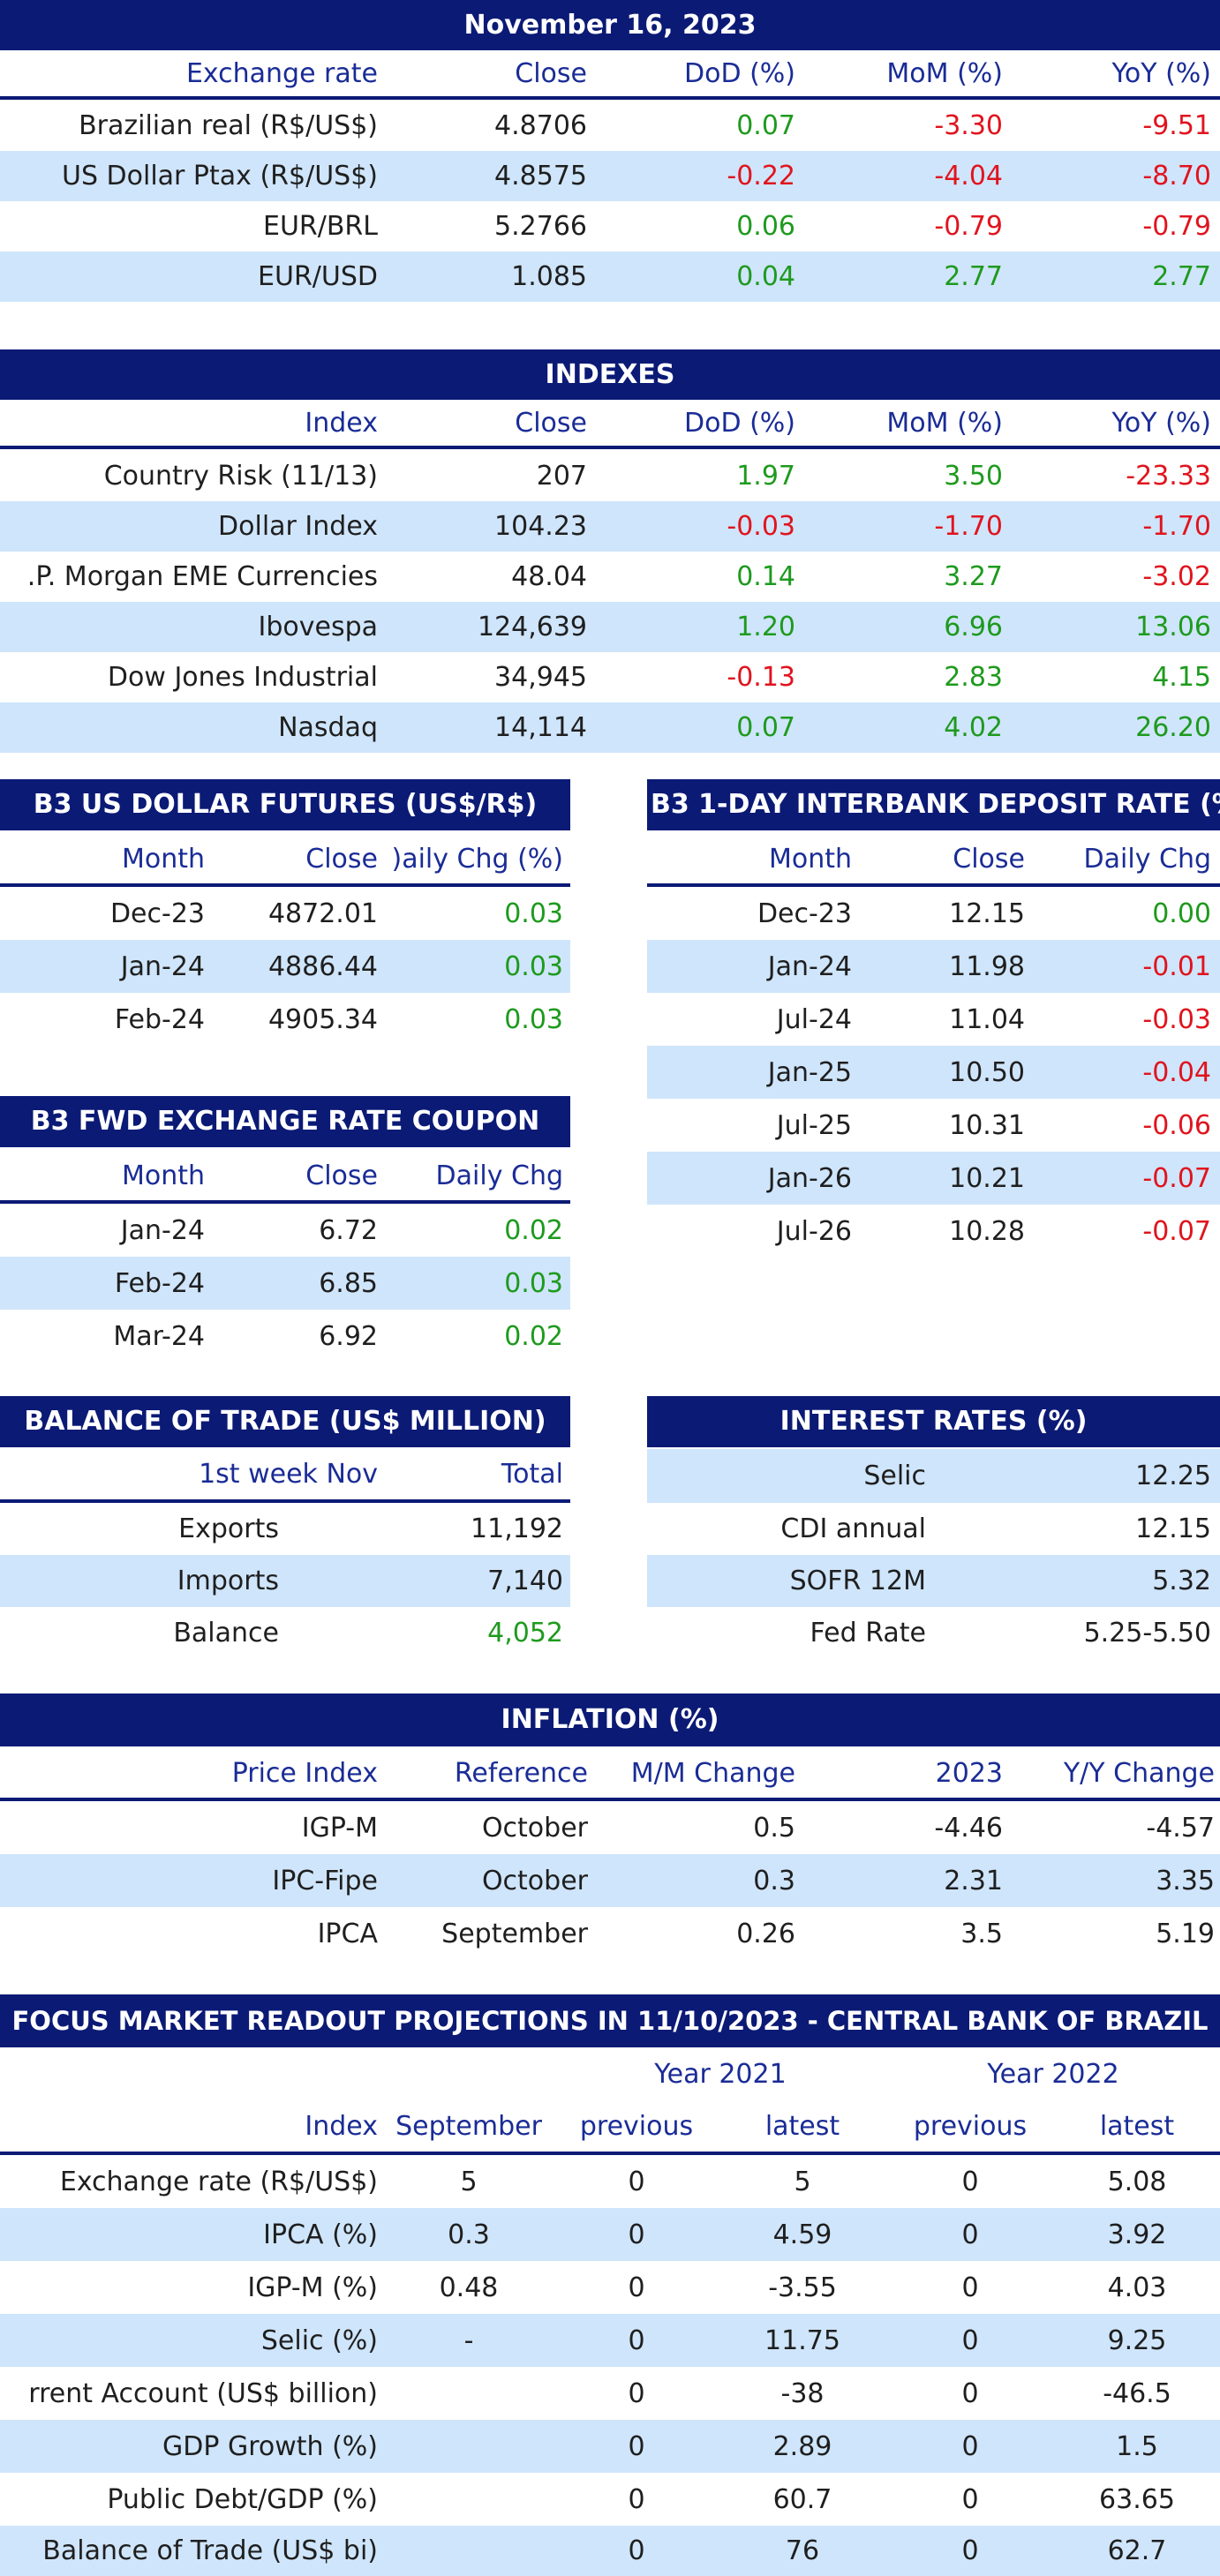 The image size is (1220, 2576). What do you see at coordinates (802, 2234) in the screenshot?
I see `latest-2021-value: 4.59` at bounding box center [802, 2234].